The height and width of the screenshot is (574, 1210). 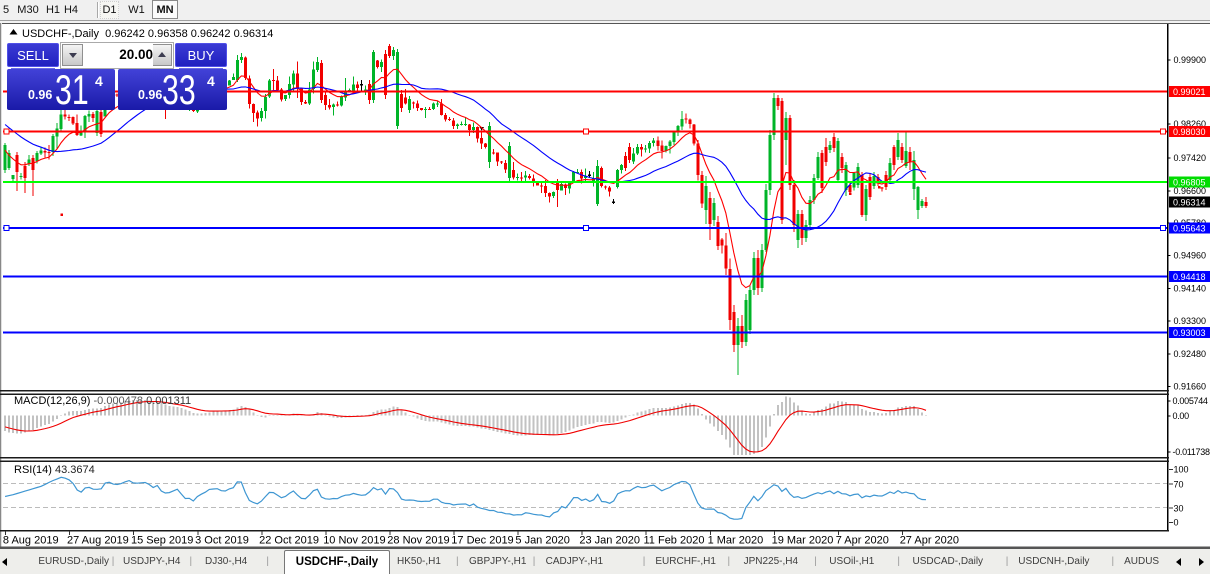 What do you see at coordinates (1179, 508) in the screenshot?
I see `svg-text: 30` at bounding box center [1179, 508].